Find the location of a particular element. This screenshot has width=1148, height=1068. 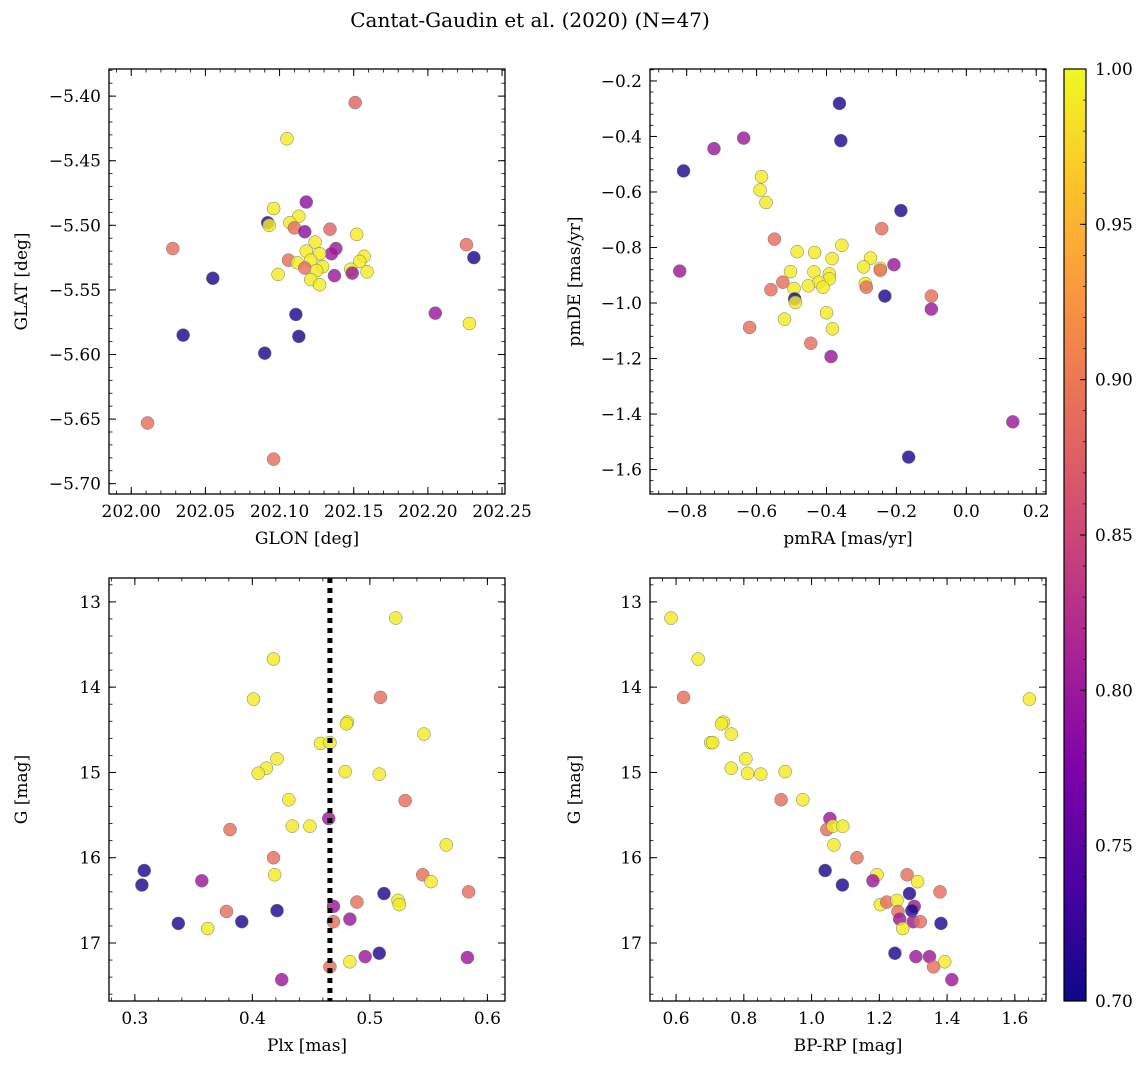

y-axis-label: pmDE [mas/yr] is located at coordinates (575, 281).